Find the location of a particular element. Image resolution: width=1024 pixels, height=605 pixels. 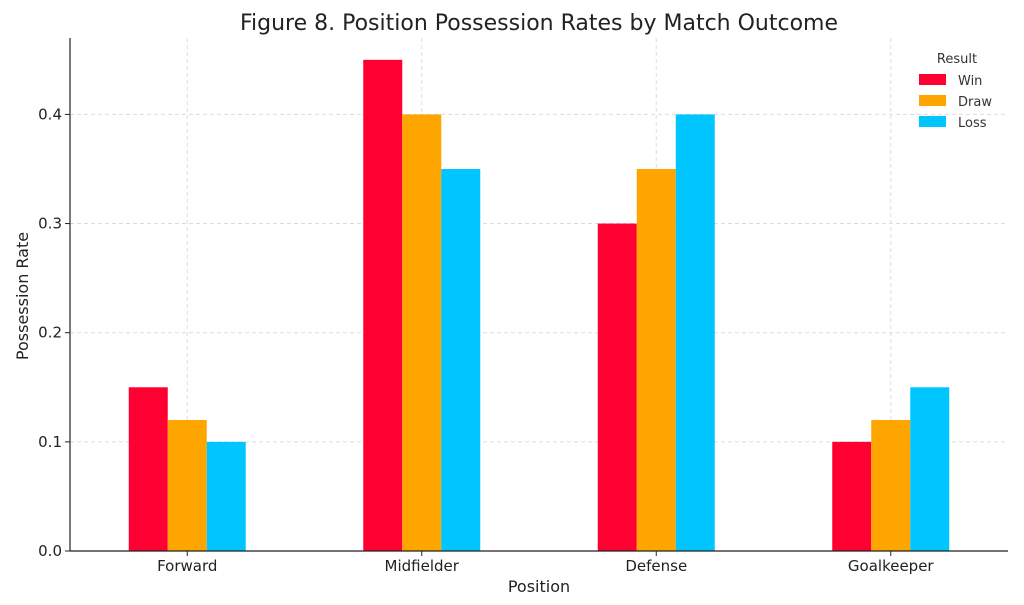

bar-loss-forward is located at coordinates (226, 496).